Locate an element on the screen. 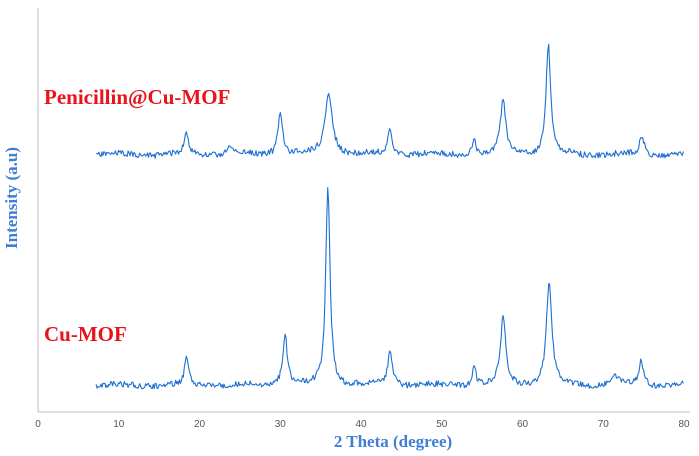  x-tick-label-50: 50 is located at coordinates (442, 424).